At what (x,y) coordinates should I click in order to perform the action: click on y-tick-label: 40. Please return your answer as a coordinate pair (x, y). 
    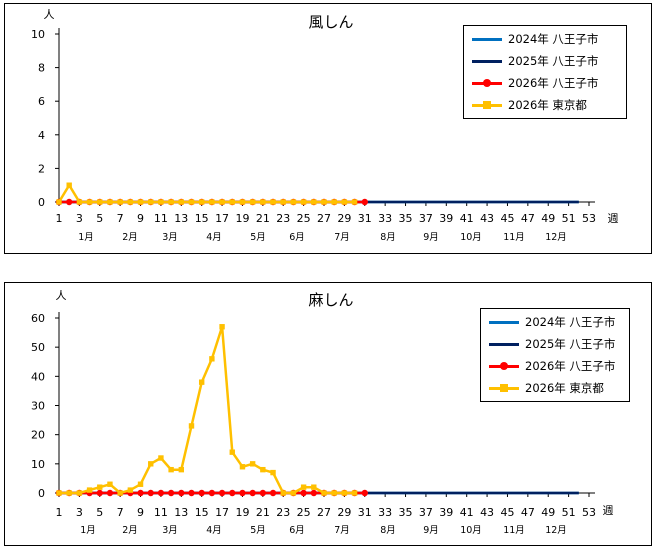
    Looking at the image, I should click on (38, 376).